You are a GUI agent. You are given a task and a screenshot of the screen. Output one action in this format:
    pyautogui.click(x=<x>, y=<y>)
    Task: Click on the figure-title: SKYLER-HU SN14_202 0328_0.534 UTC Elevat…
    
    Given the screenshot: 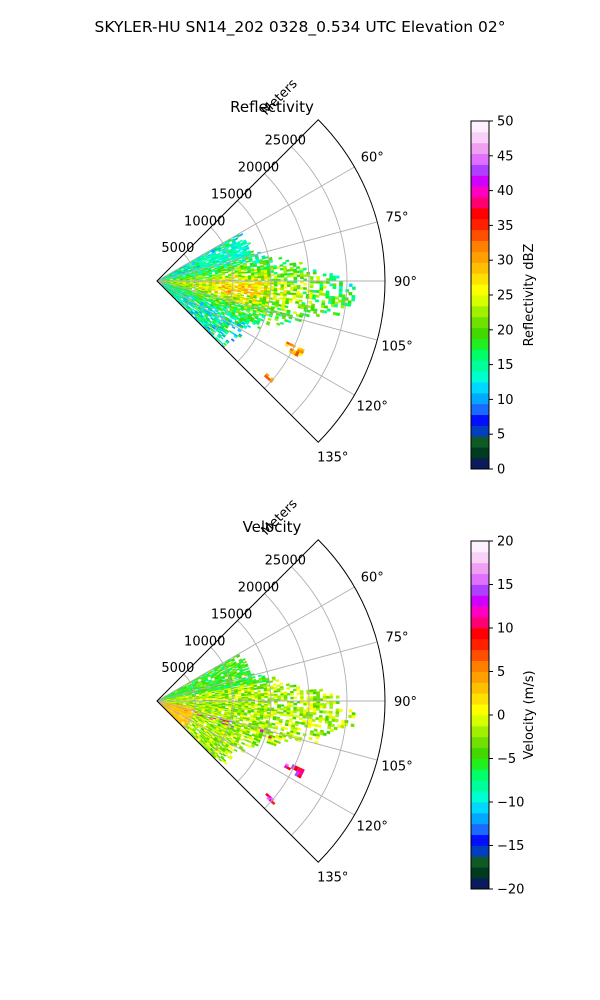 What is the action you would take?
    pyautogui.click(x=300, y=27)
    